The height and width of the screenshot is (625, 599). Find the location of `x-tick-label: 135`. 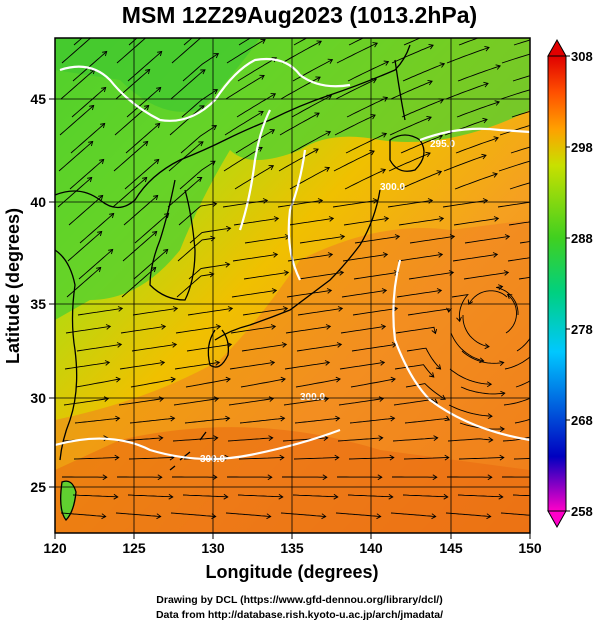

x-tick-label: 135 is located at coordinates (292, 548).